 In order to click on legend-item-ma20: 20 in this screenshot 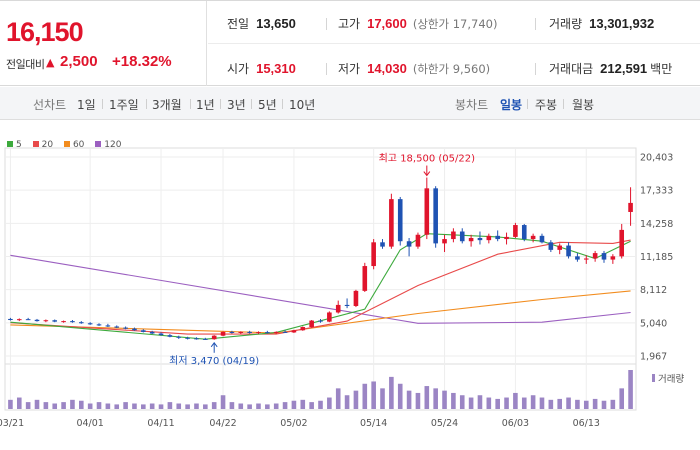, I will do `click(43, 145)`.